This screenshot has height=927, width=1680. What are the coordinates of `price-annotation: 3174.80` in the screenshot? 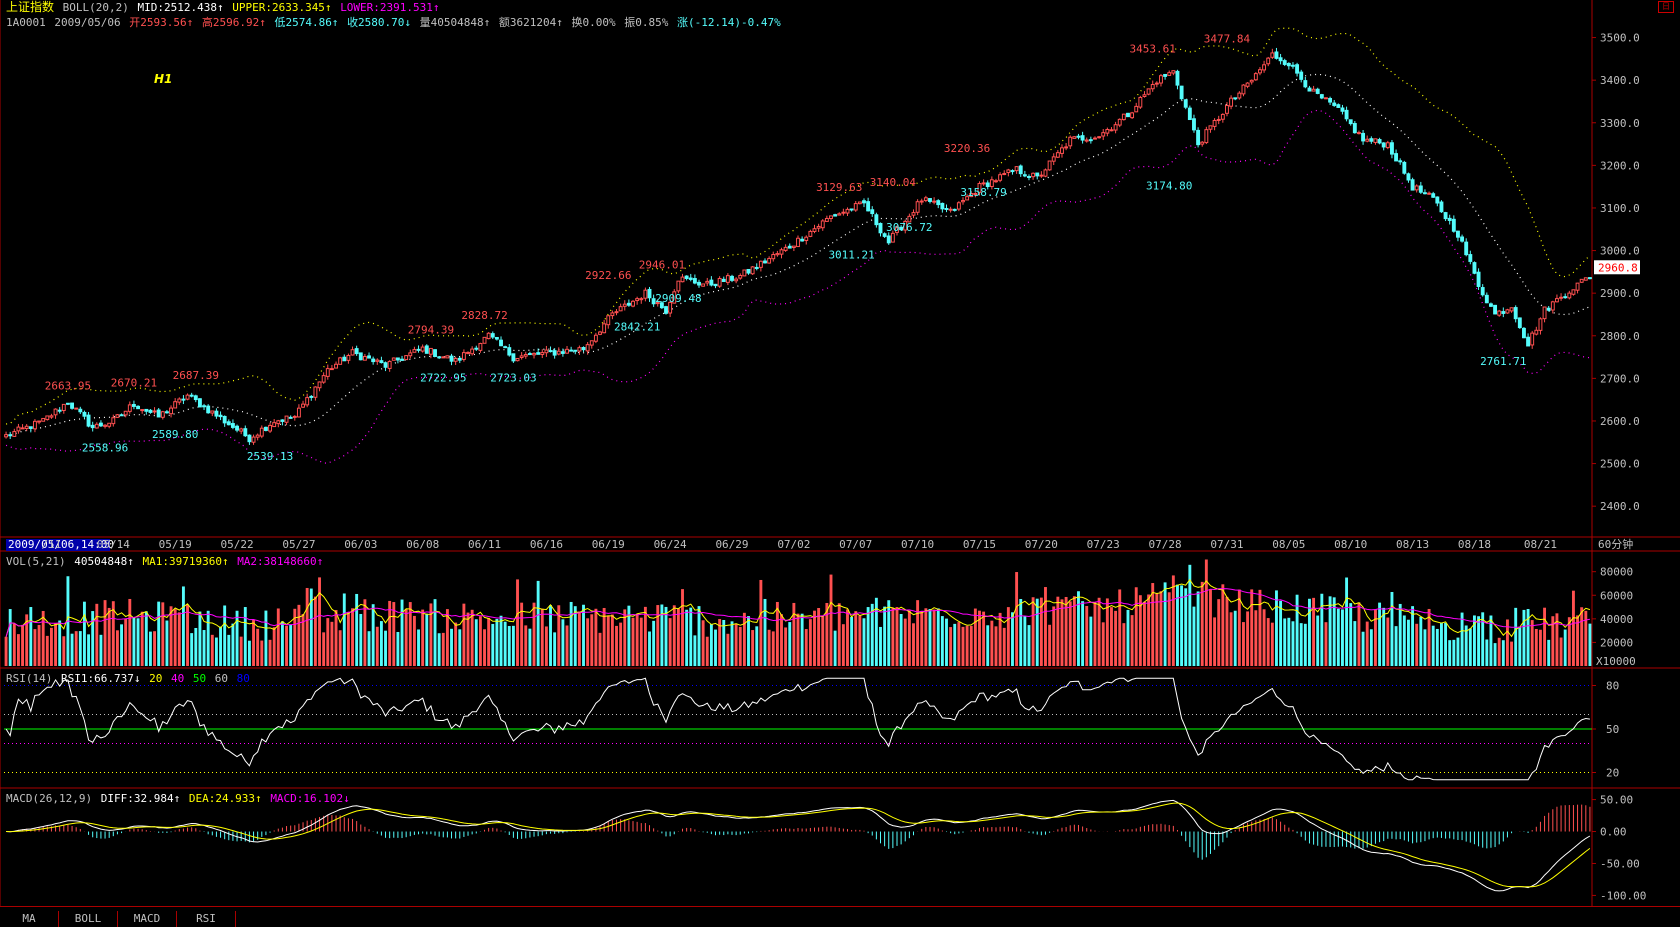 It's located at (1169, 185).